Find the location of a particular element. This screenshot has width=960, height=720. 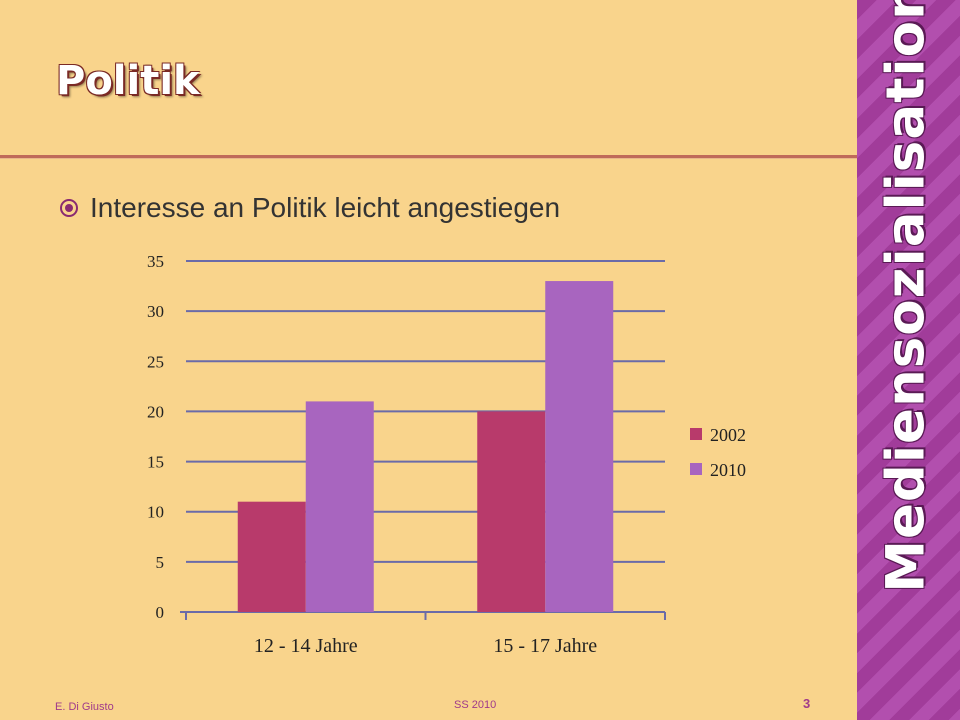

y-tick-label: 10 is located at coordinates (155, 512).